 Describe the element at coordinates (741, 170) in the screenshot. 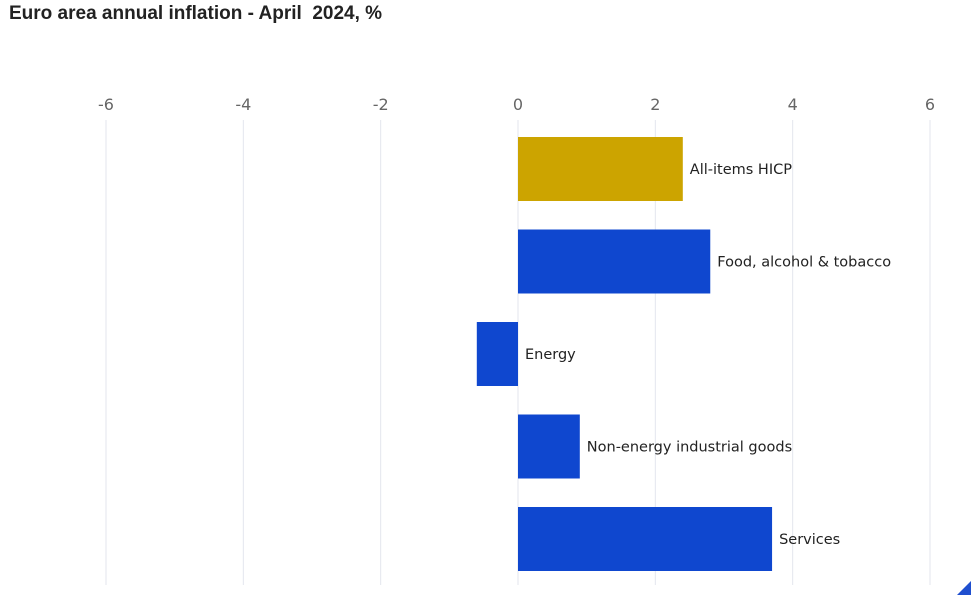

I see `bar-label: All-items HICP` at that location.